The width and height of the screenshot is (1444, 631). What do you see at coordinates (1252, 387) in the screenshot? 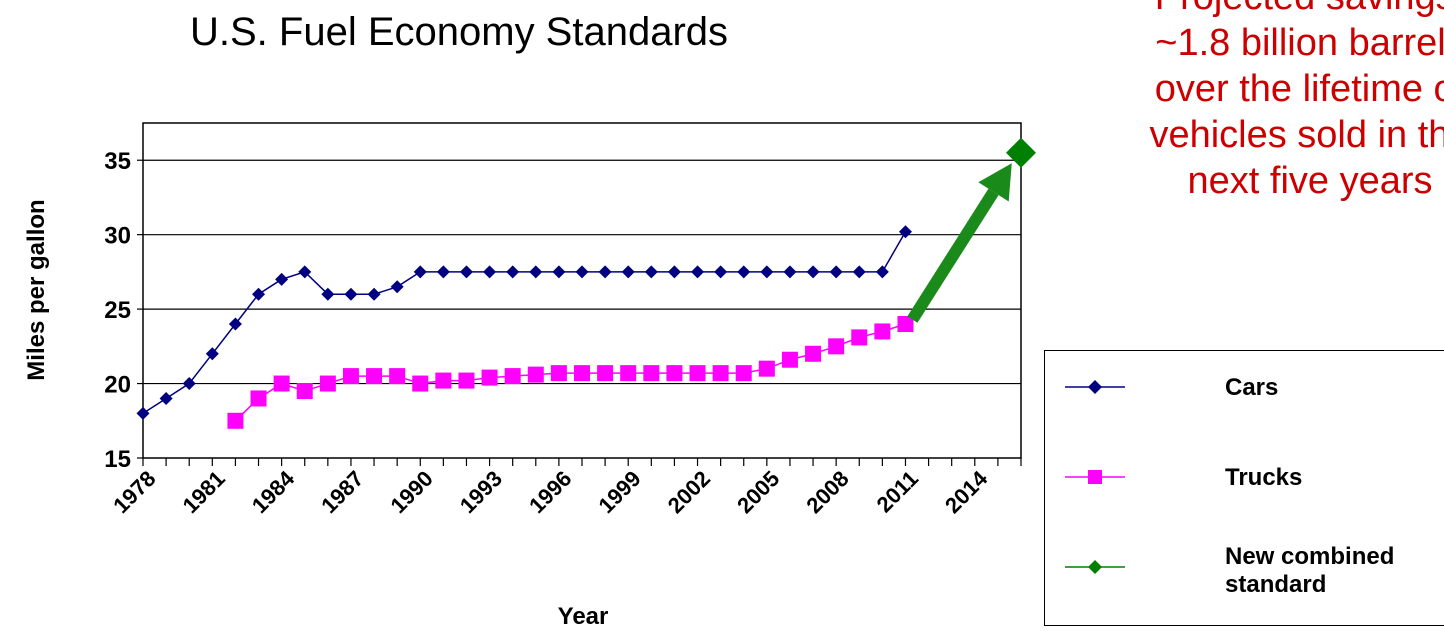
I see `legend-label-cars: Cars` at bounding box center [1252, 387].